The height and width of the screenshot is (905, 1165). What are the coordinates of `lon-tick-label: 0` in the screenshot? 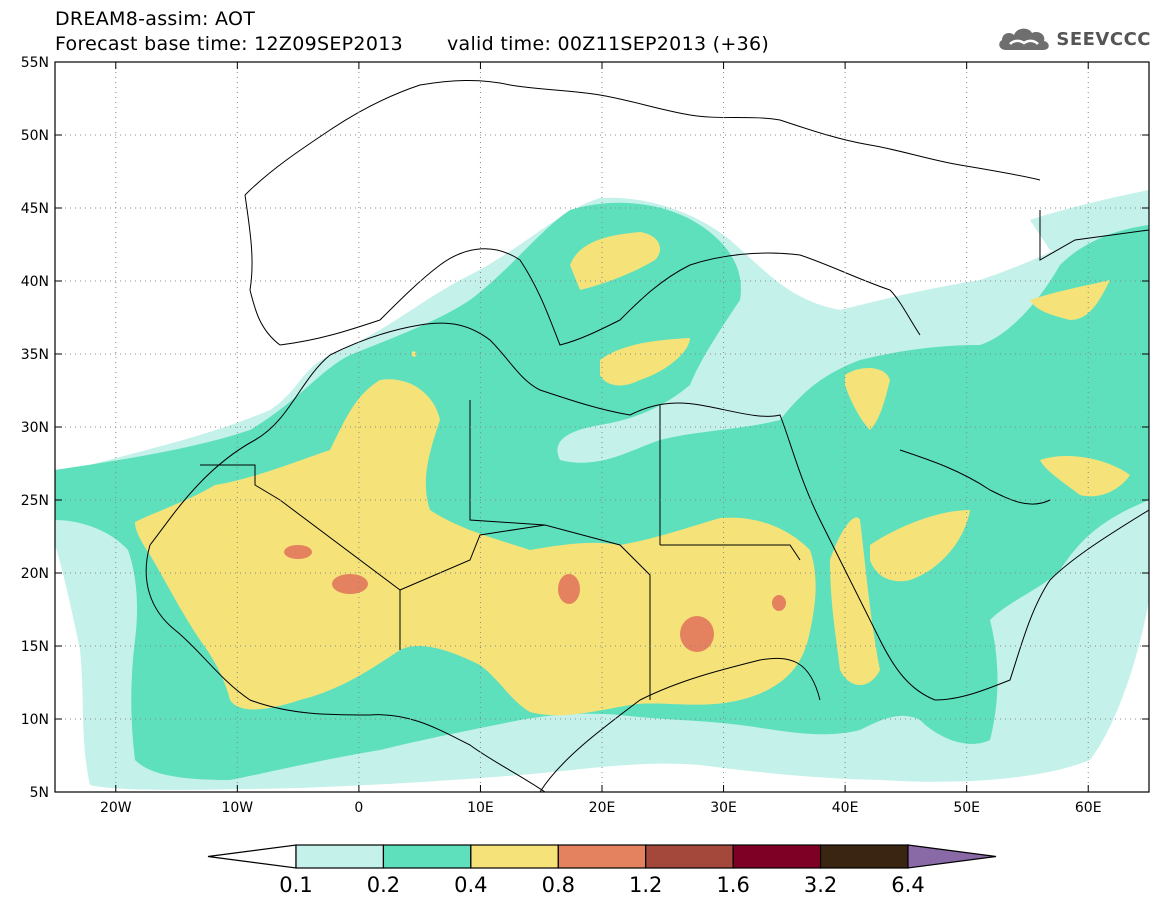 It's located at (358, 808).